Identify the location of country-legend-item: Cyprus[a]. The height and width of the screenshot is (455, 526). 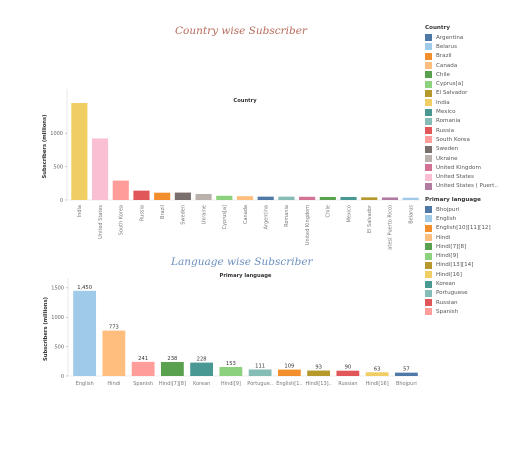
(461, 83).